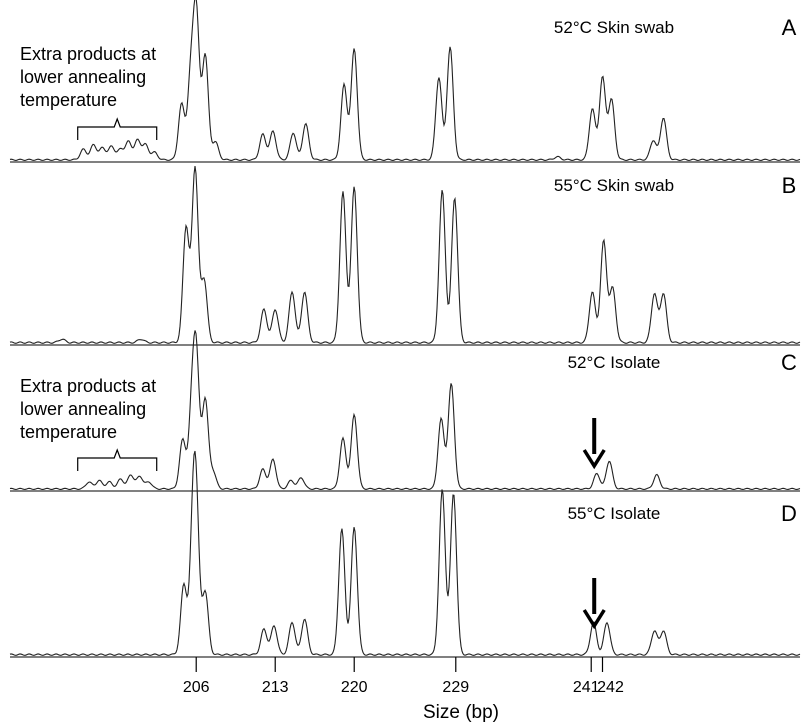 The height and width of the screenshot is (726, 806). What do you see at coordinates (586, 687) in the screenshot?
I see `x-tick-label: 241` at bounding box center [586, 687].